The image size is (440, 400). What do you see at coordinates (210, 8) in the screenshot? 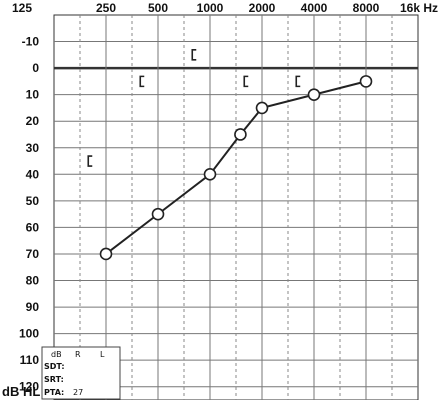
I see `x-tick-label: 1000` at bounding box center [210, 8].